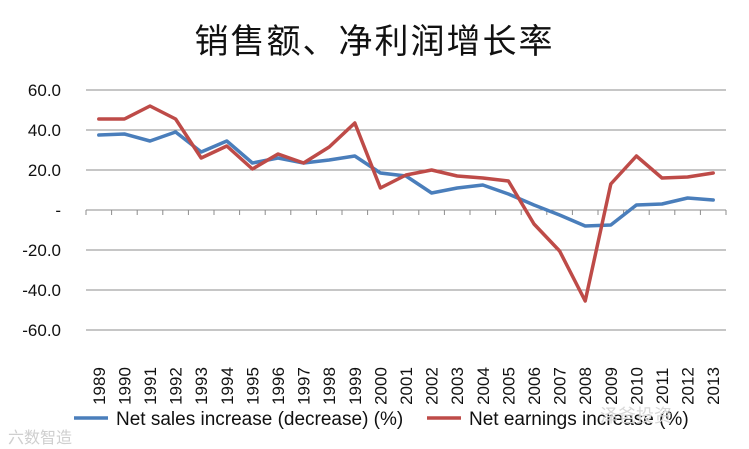  What do you see at coordinates (259, 419) in the screenshot?
I see `legend-entry: Net sales increase (decrease) (%)` at bounding box center [259, 419].